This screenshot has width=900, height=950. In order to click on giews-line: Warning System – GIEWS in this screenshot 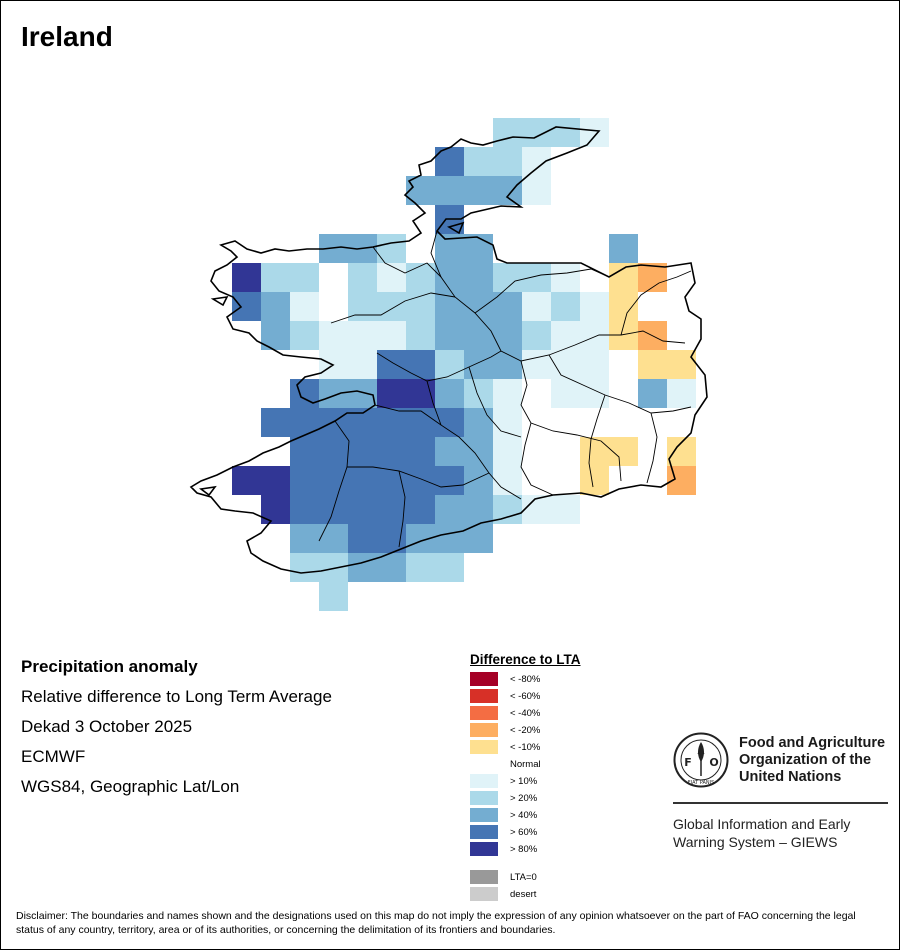, I will do `click(755, 842)`.